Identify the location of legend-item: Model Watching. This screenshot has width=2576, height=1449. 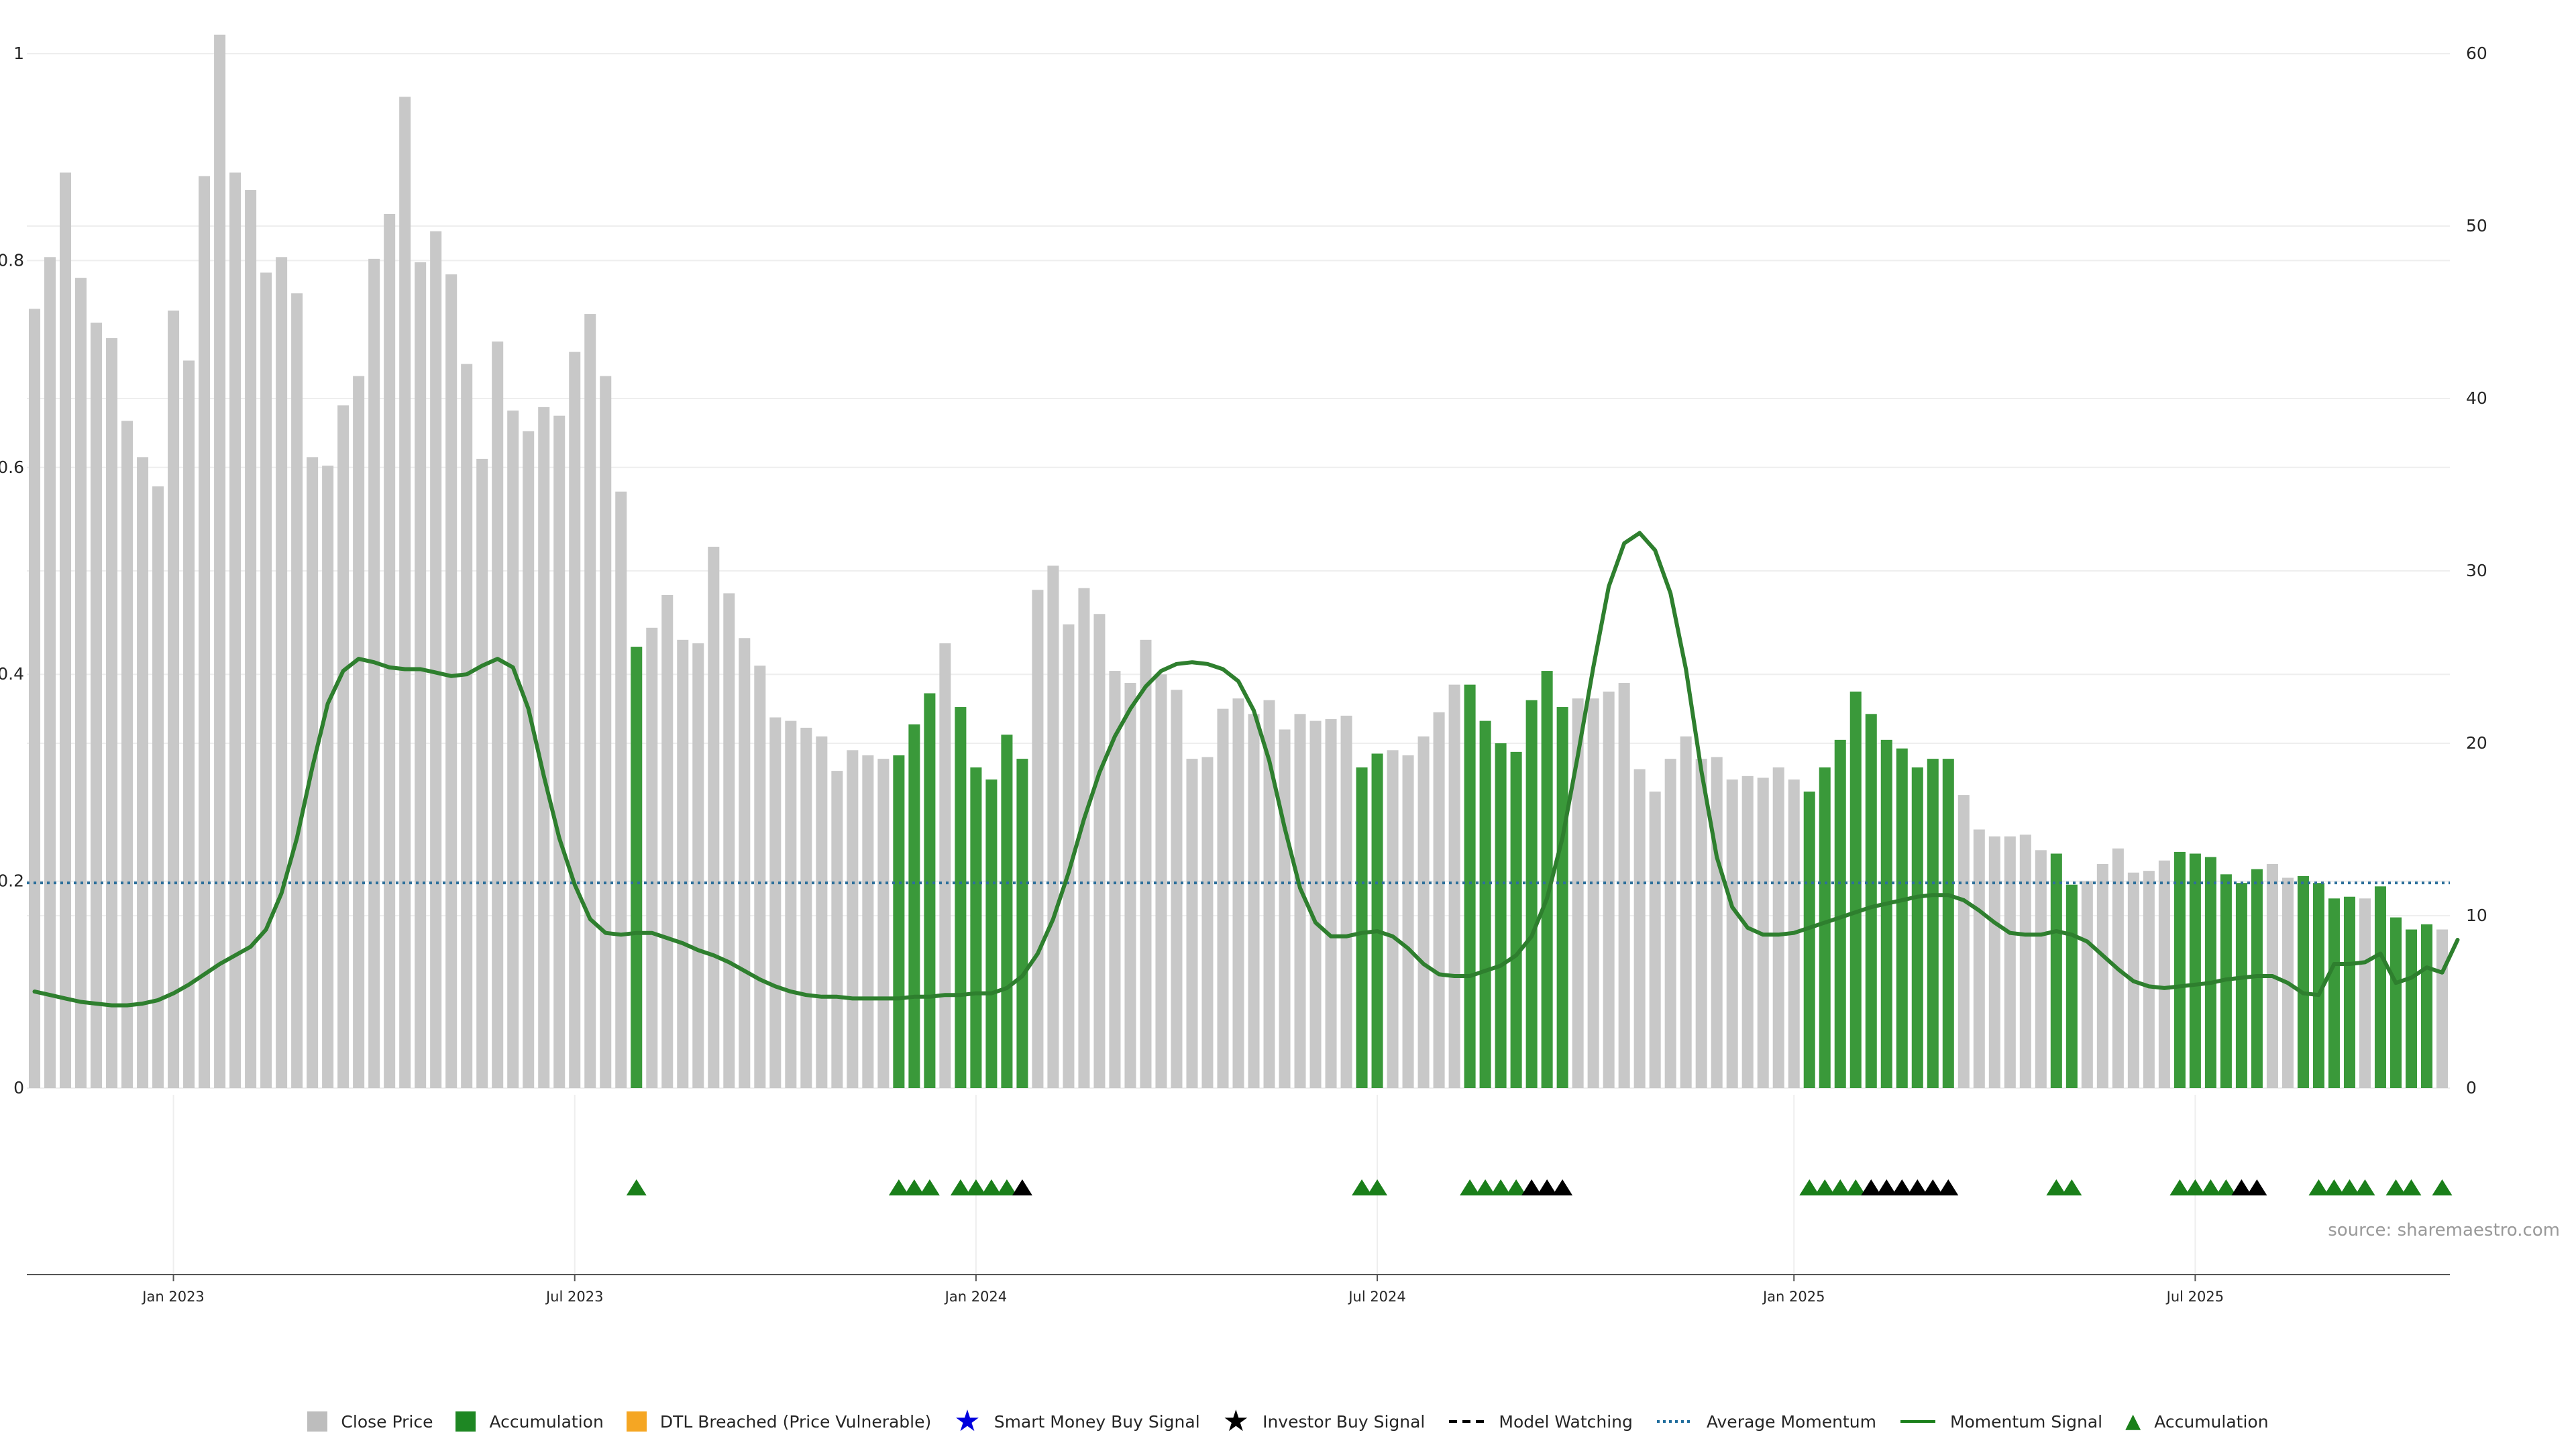
(1540, 1421).